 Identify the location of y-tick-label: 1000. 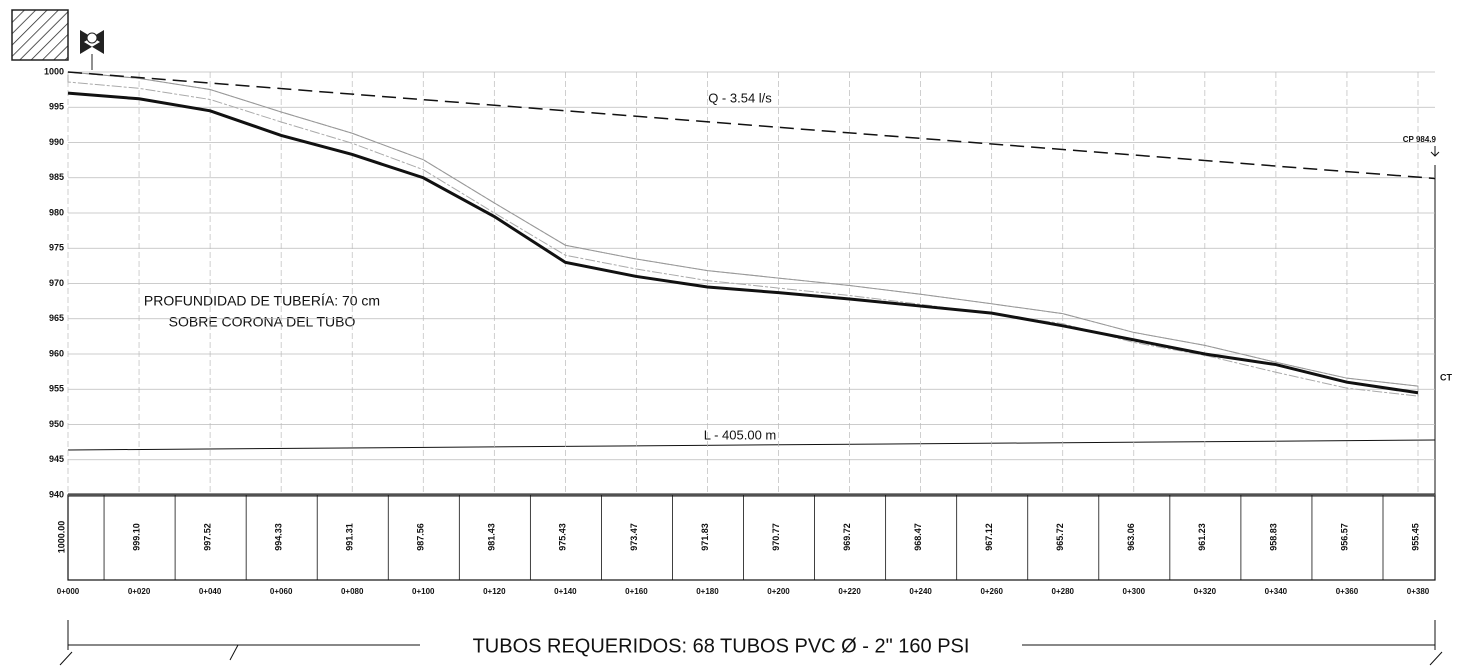
(54, 71).